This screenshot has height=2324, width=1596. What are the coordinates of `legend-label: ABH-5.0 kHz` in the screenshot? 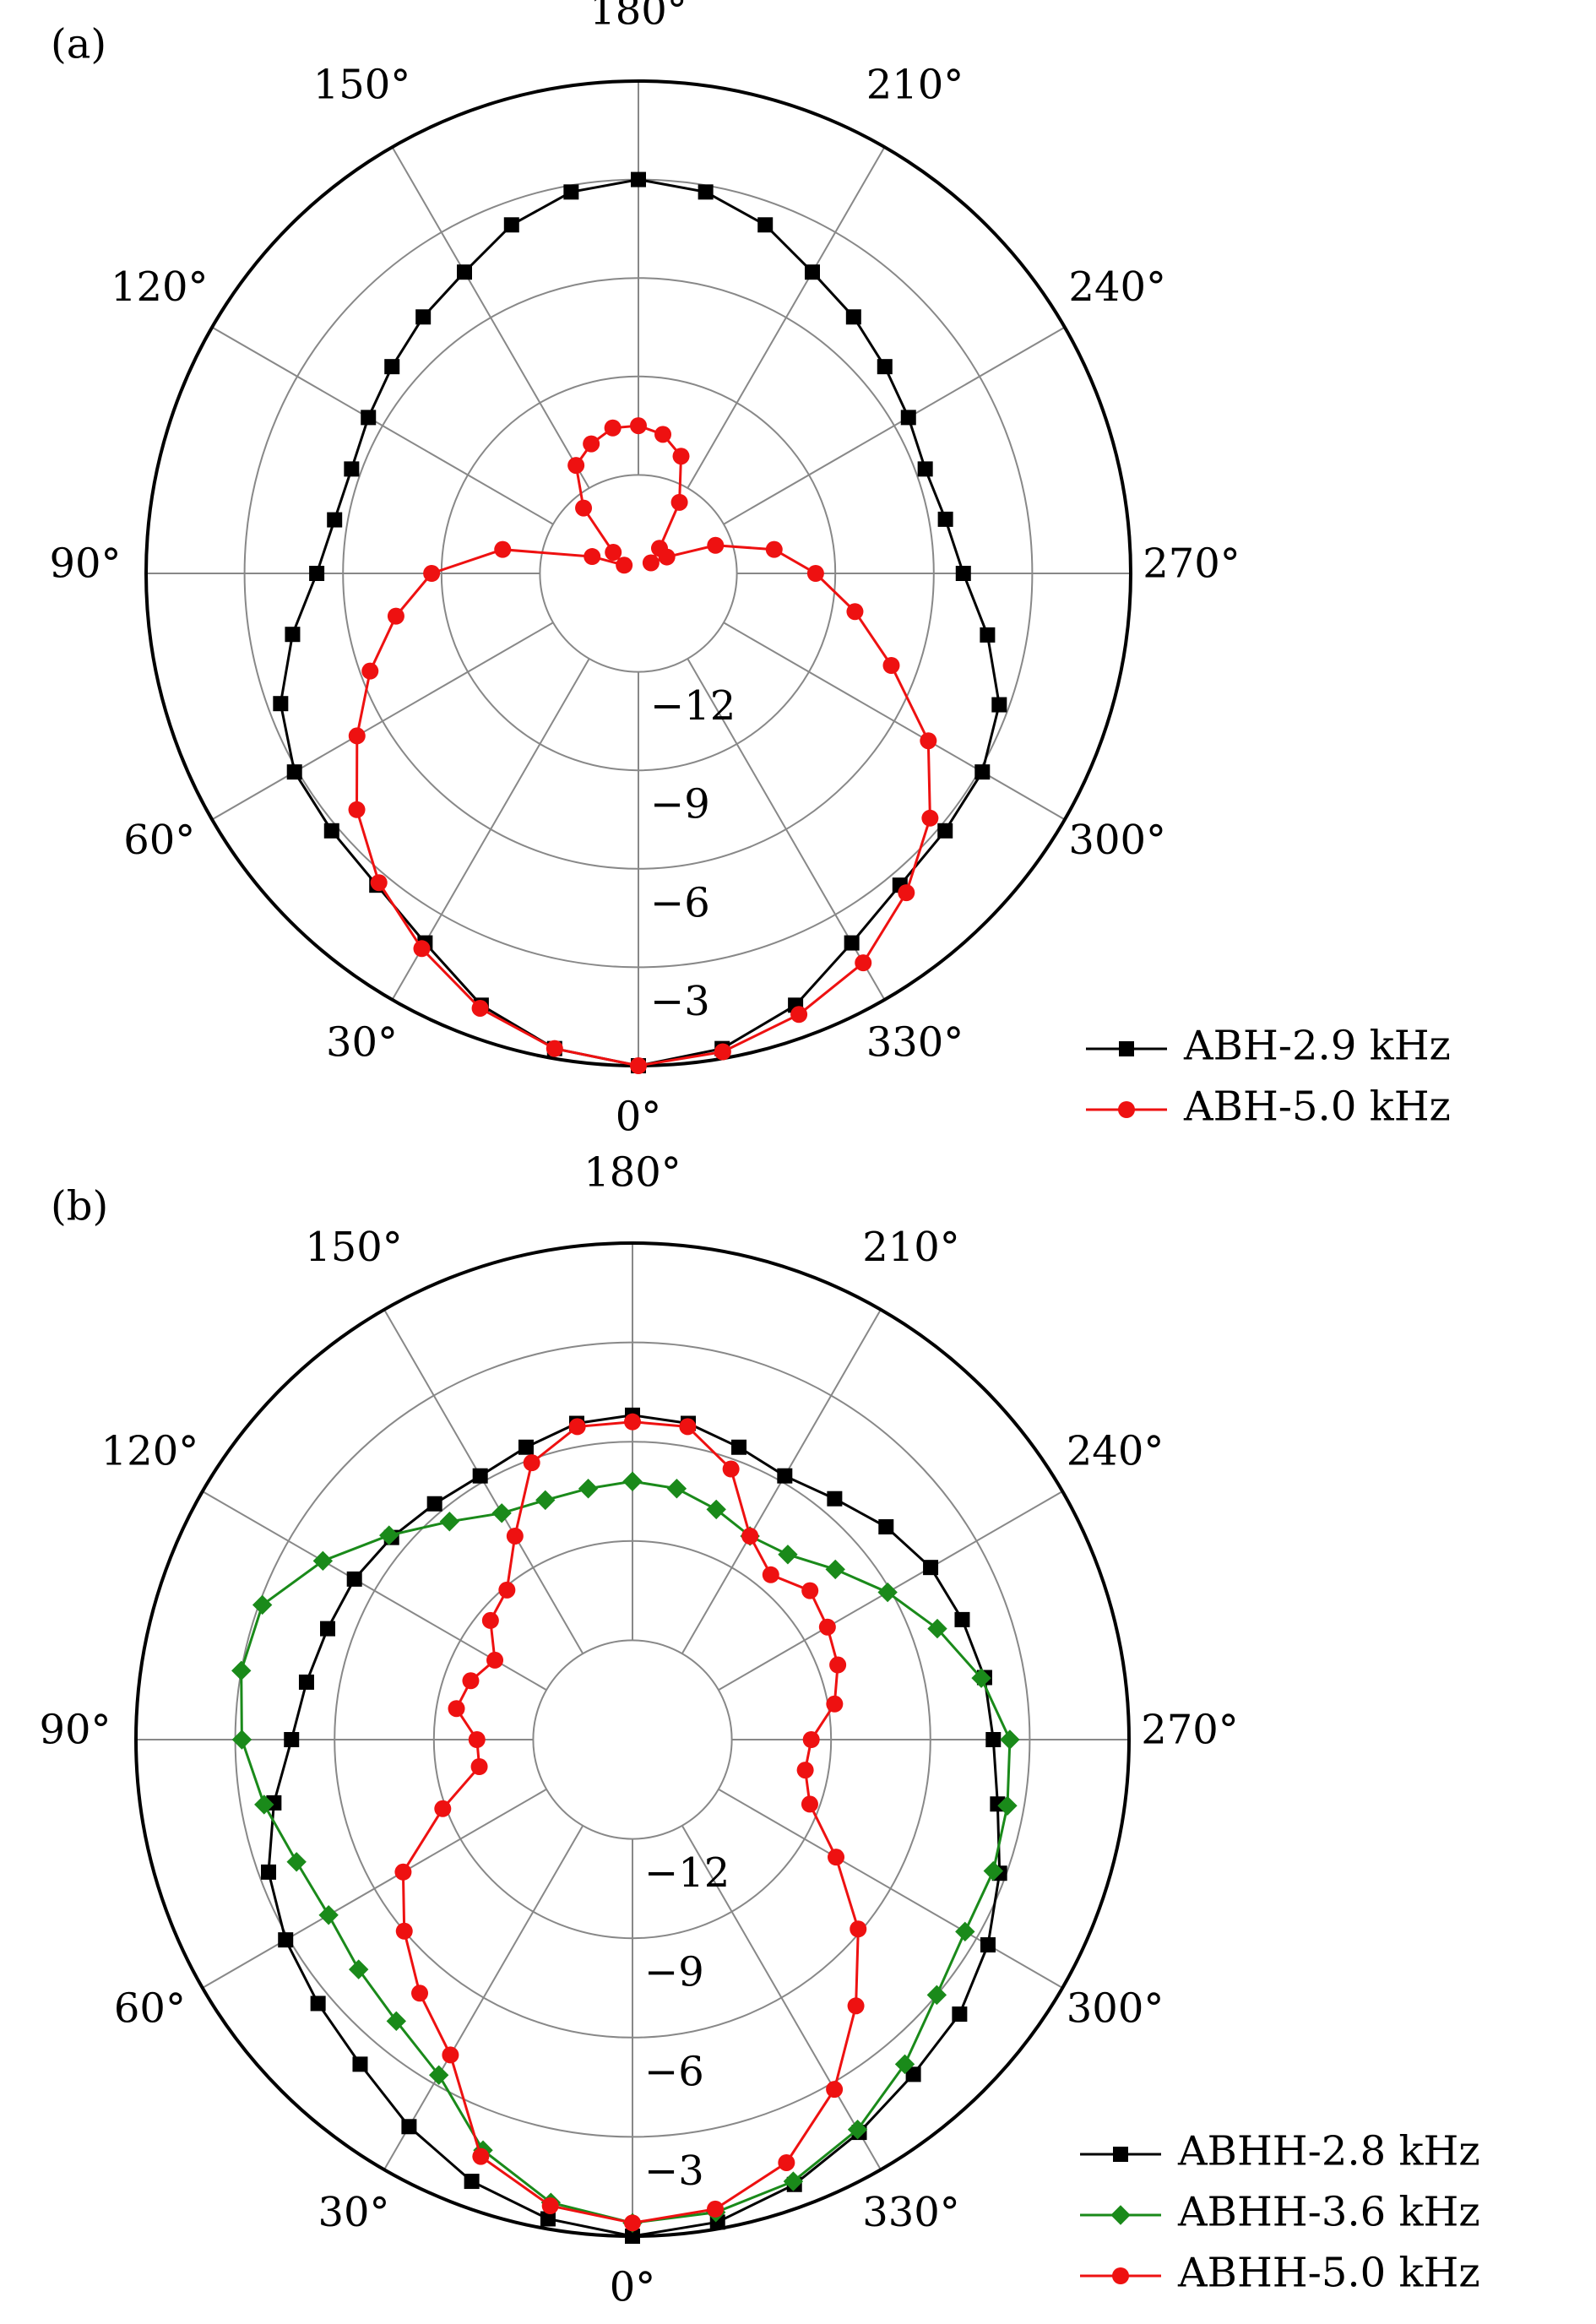 It's located at (1317, 1107).